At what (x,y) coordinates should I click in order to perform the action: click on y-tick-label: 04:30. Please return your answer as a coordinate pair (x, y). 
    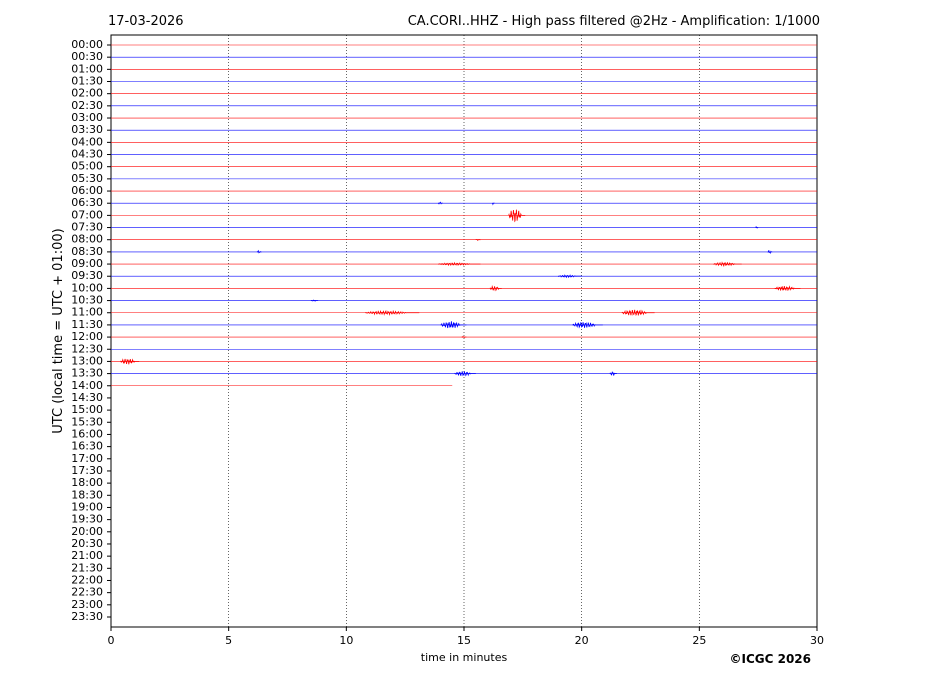
    Looking at the image, I should click on (87, 154).